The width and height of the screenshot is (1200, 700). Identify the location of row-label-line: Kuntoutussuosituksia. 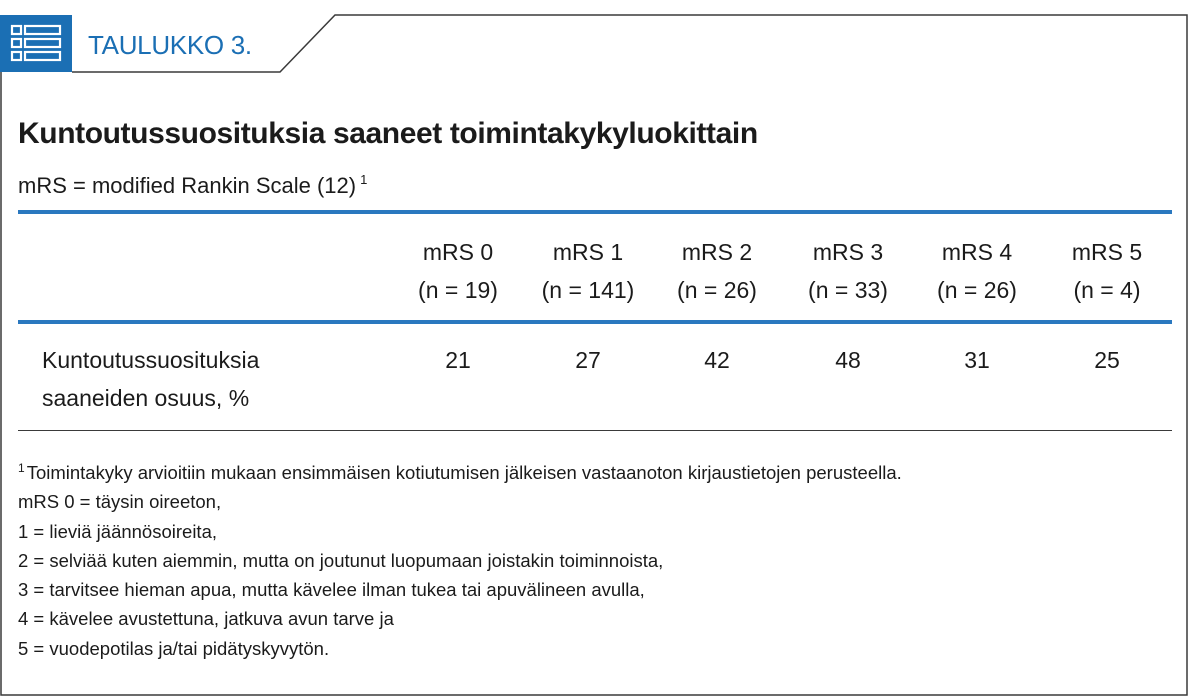
(151, 360).